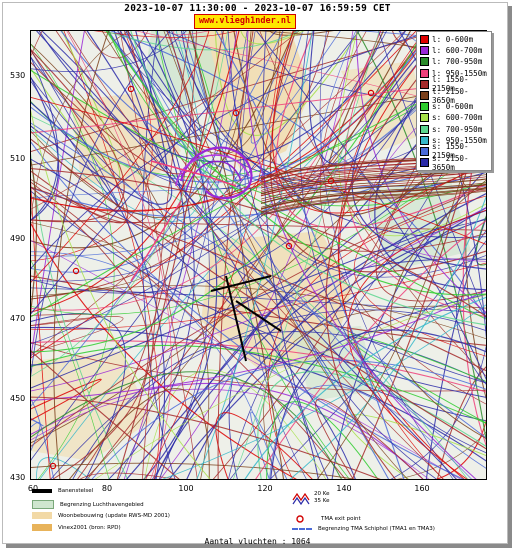  I want to click on approach-line, so click(156, 241).